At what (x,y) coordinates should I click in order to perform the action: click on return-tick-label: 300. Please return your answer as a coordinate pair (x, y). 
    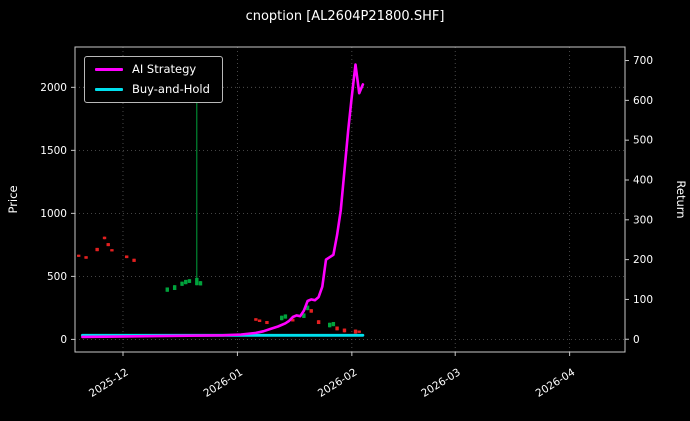
    Looking at the image, I should click on (643, 220).